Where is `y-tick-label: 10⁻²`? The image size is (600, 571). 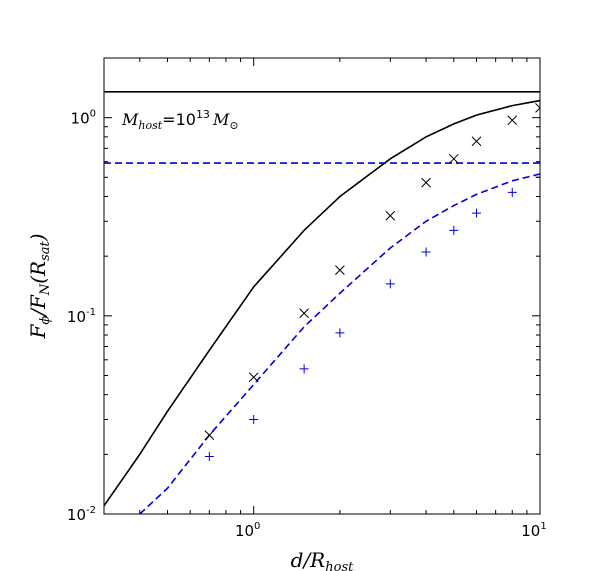
y-tick-label: 10⁻² is located at coordinates (81, 514).